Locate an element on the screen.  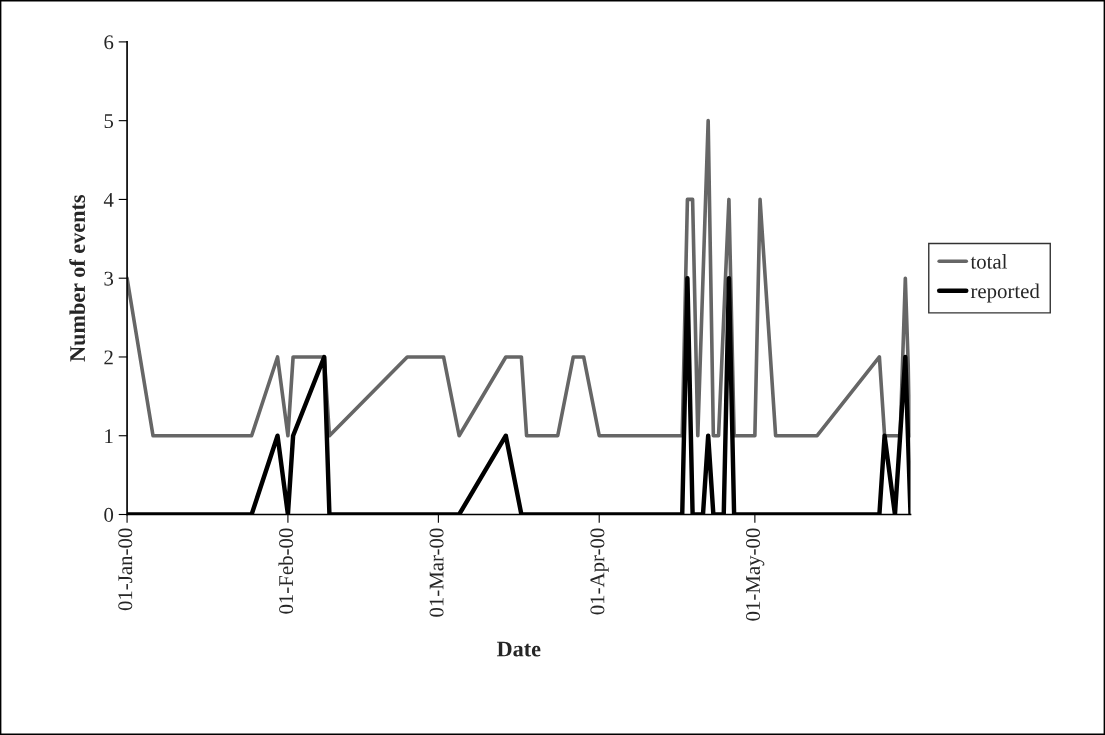
legend-label: reported is located at coordinates (1005, 293).